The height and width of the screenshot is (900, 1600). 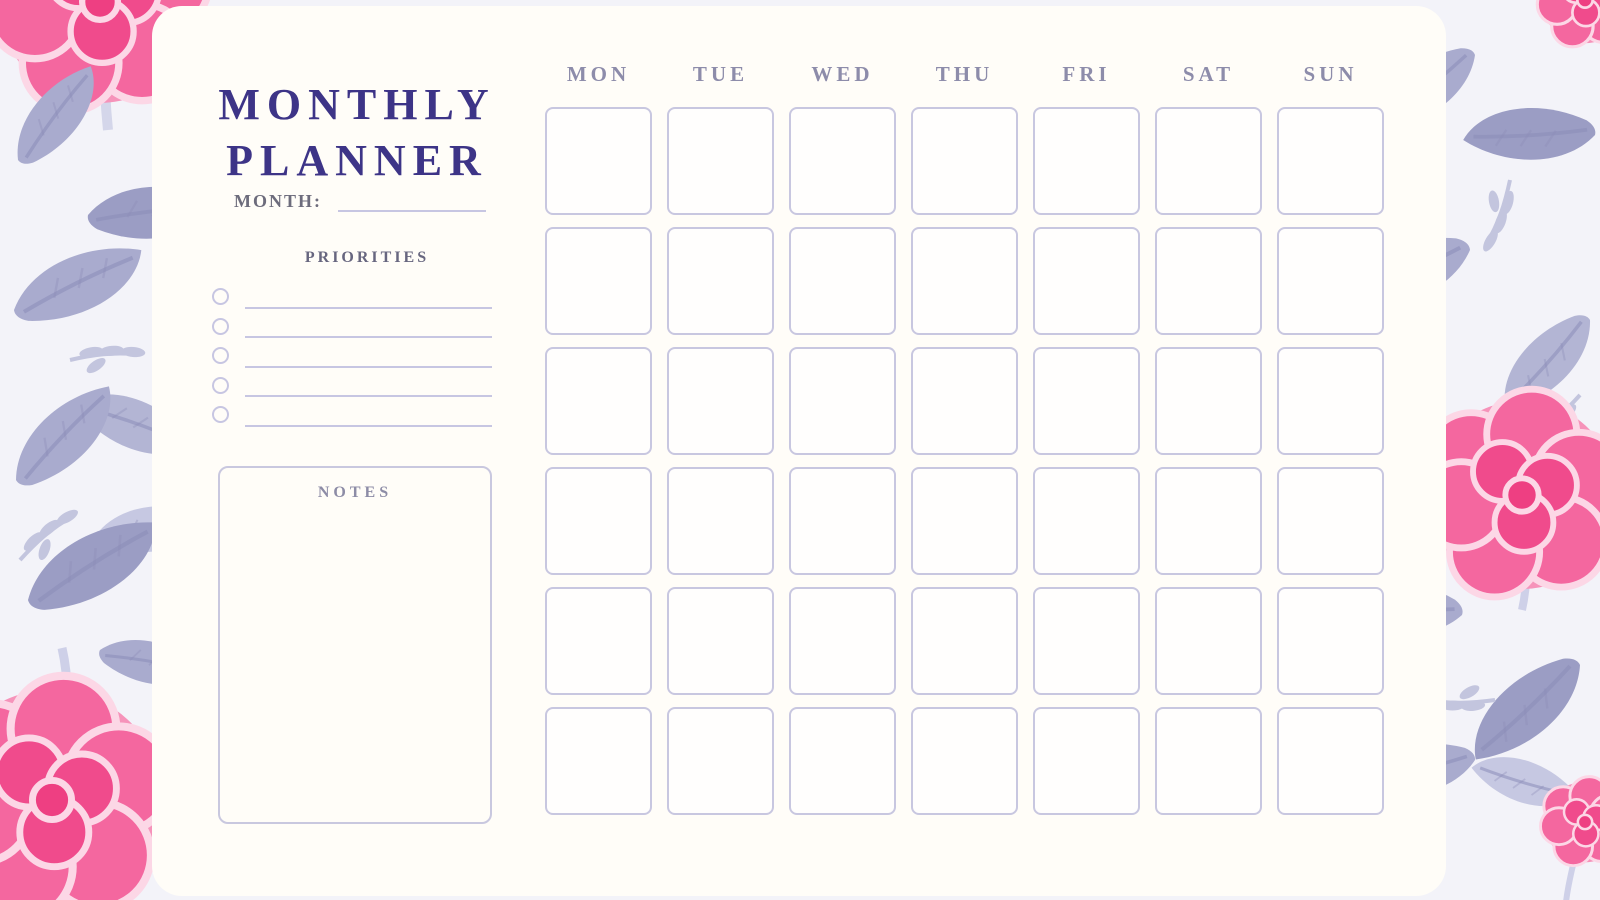 I want to click on priorities-heading: PRIORITIES, so click(x=367, y=257).